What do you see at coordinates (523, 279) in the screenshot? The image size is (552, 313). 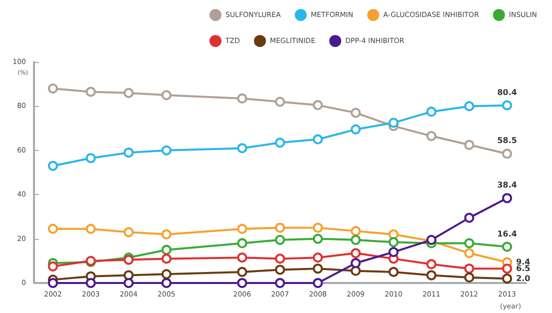 I see `data-label: 2.0` at bounding box center [523, 279].